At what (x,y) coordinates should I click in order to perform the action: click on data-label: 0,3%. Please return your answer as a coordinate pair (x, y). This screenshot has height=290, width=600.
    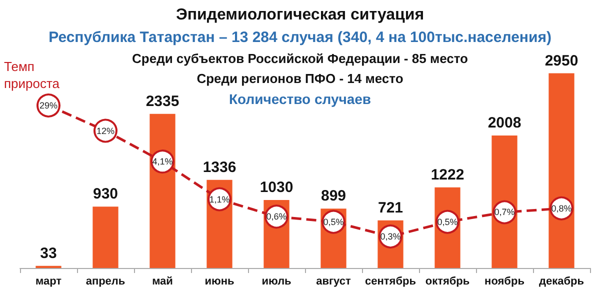
    Looking at the image, I should click on (390, 237).